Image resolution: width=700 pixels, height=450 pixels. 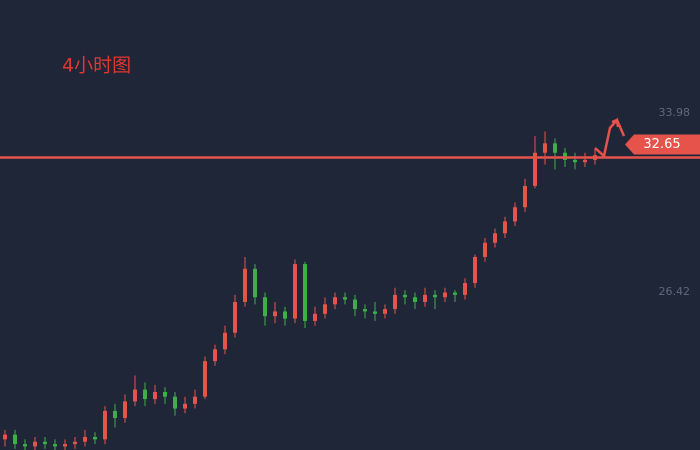 What do you see at coordinates (96, 66) in the screenshot?
I see `chart-title: 4小时图` at bounding box center [96, 66].